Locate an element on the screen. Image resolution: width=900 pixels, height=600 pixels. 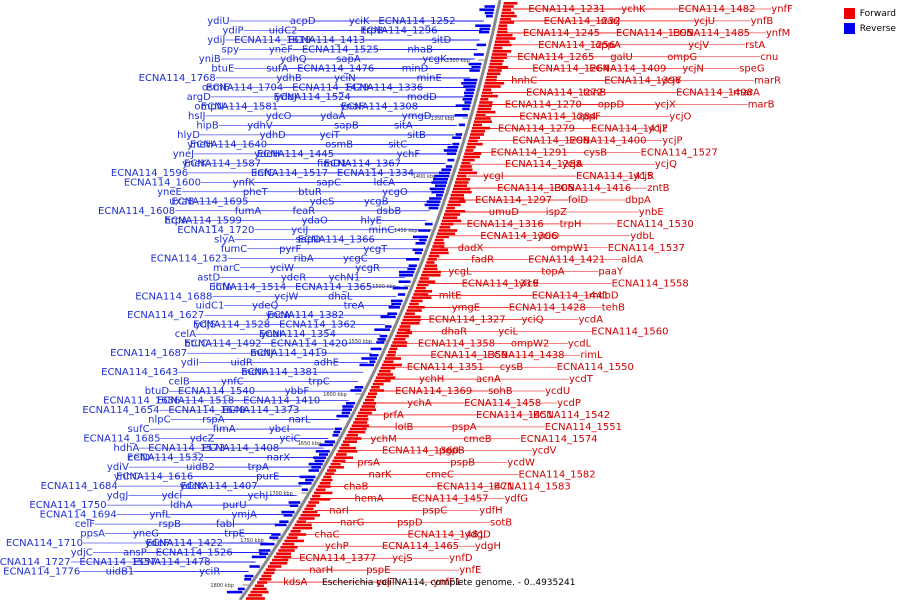
forward-gene-label: oppF is located at coordinates (588, 116).